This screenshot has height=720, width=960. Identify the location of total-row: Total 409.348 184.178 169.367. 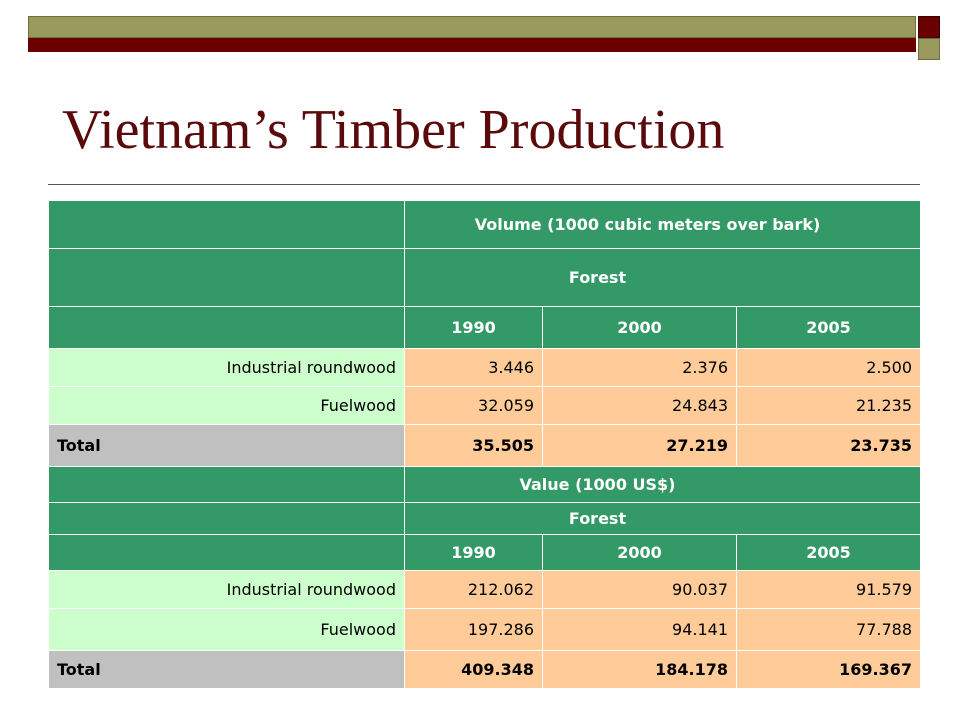
(484, 669).